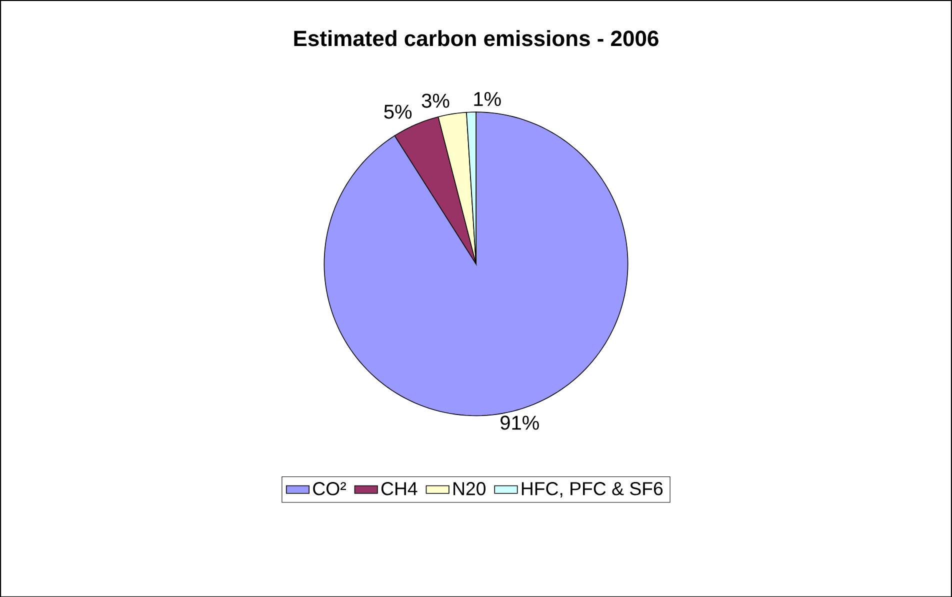 This screenshot has height=597, width=952. What do you see at coordinates (399, 489) in the screenshot?
I see `legend-label: CH4` at bounding box center [399, 489].